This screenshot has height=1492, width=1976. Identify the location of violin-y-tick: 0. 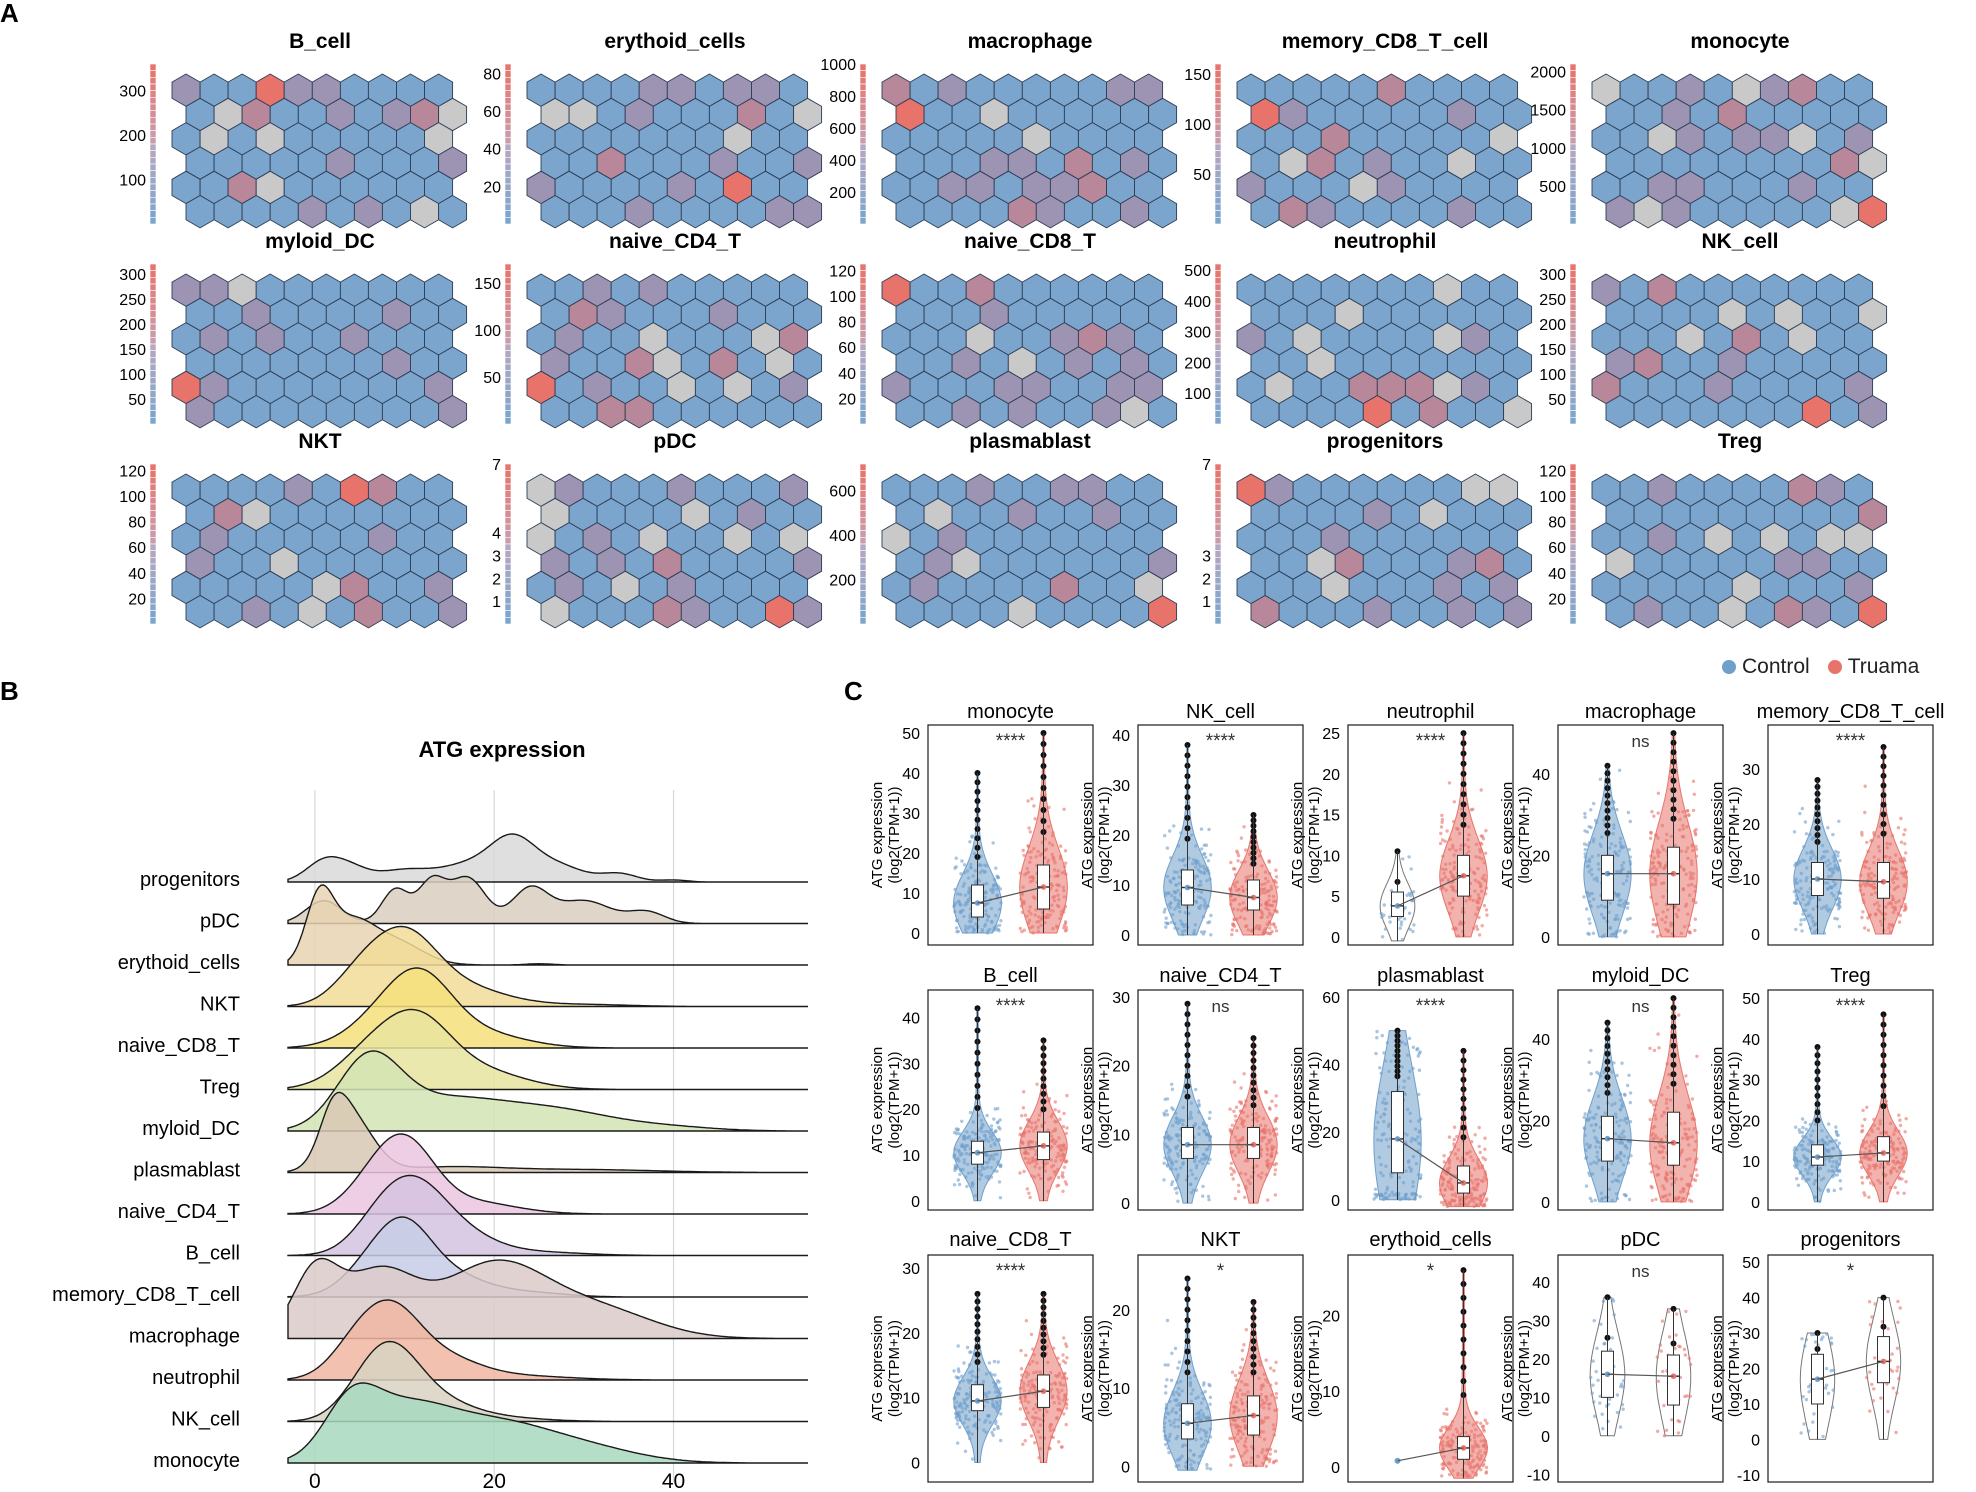
(1125, 936).